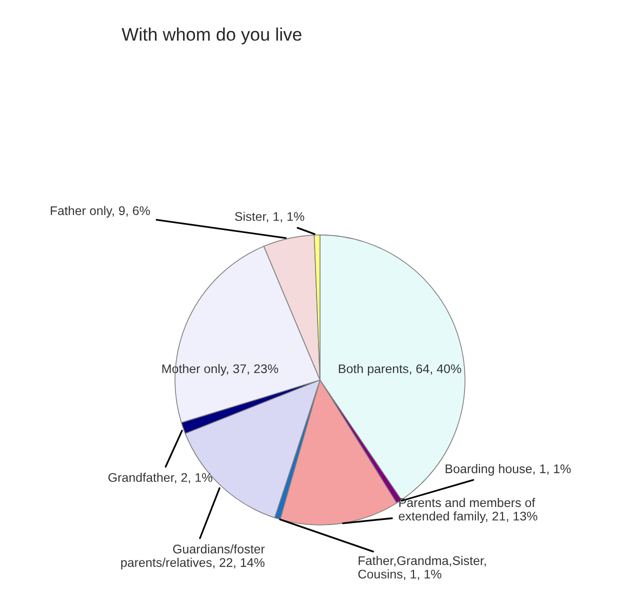 The width and height of the screenshot is (640, 599). Describe the element at coordinates (400, 370) in the screenshot. I see `slice-label: Both parents, 64, 40%` at that location.